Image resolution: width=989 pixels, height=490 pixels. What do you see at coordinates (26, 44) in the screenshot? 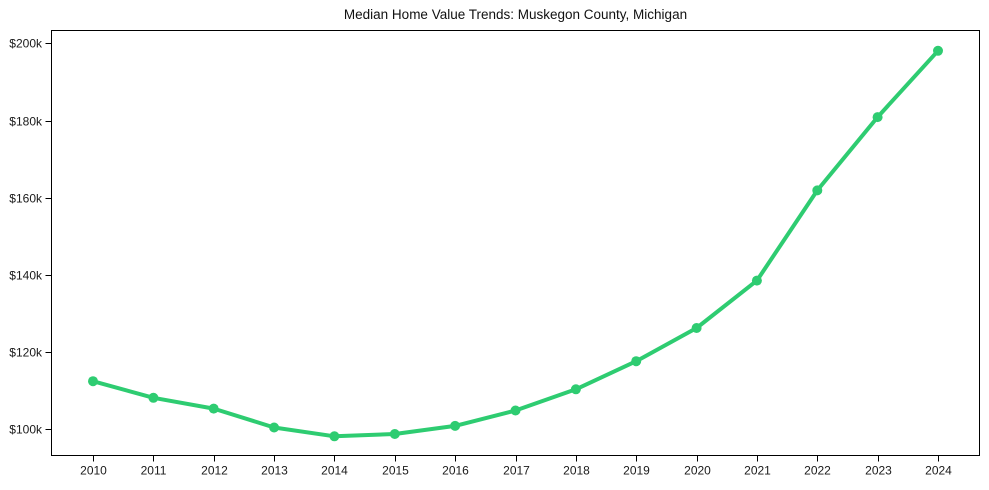
I see `y-axis-tick-label: $200k` at bounding box center [26, 44].